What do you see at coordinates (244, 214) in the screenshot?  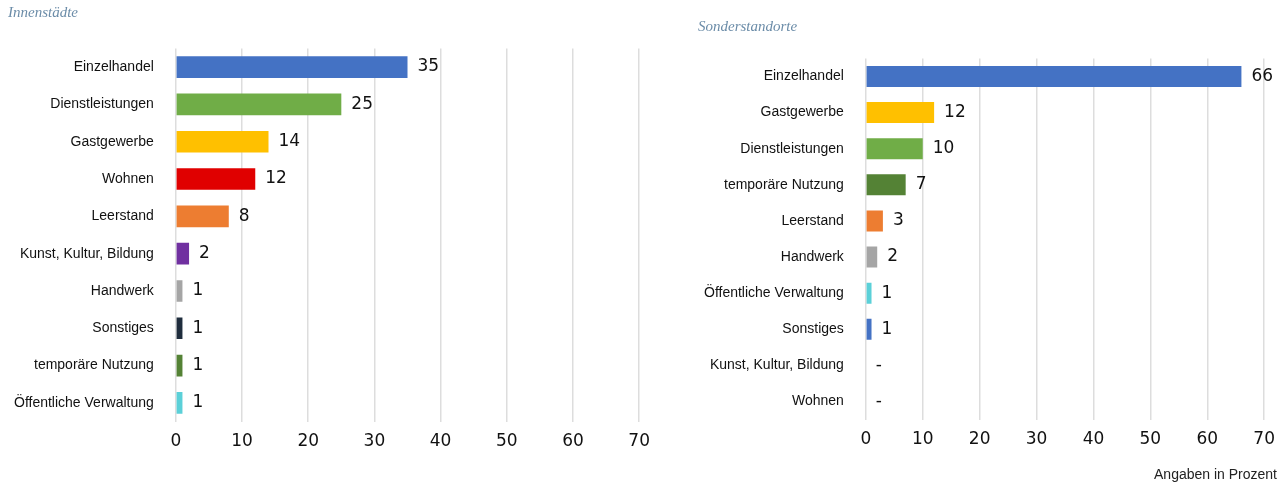 I see `data-label: 8` at bounding box center [244, 214].